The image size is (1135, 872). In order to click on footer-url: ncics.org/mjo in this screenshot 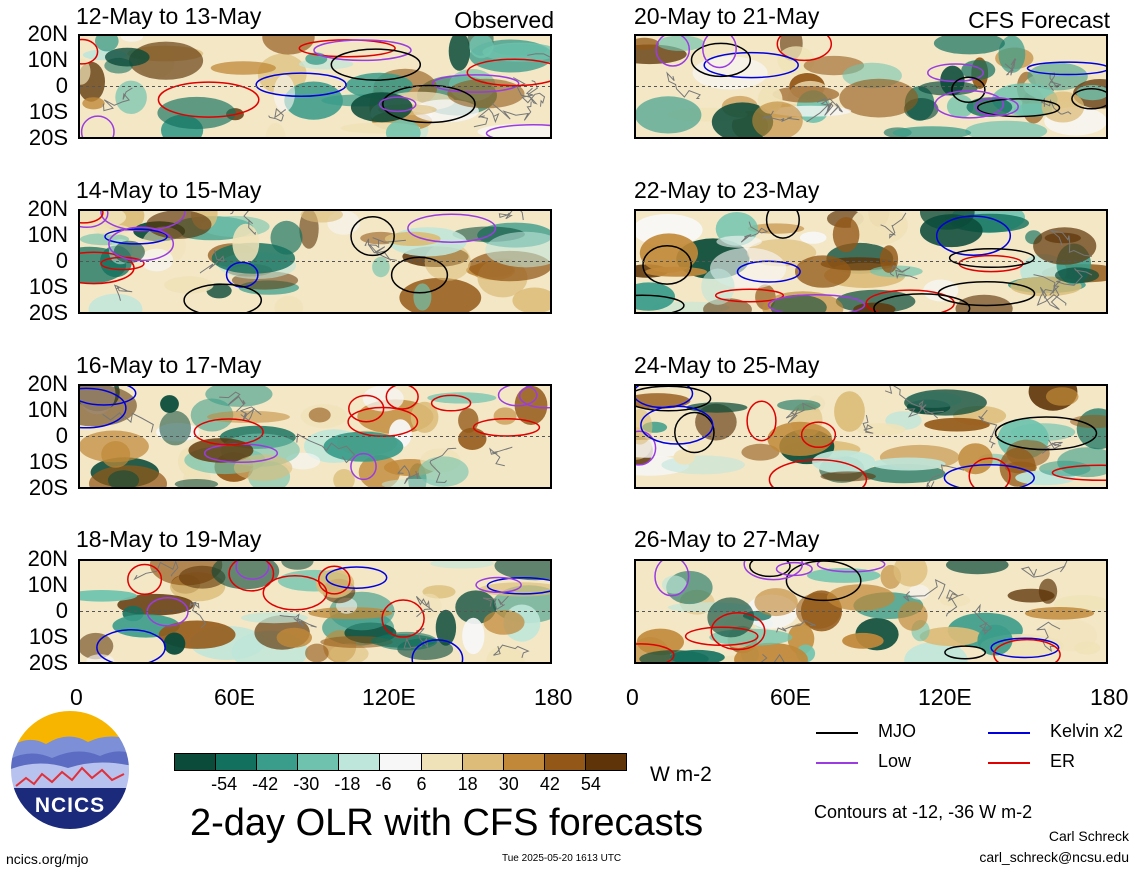, I will do `click(47, 859)`.